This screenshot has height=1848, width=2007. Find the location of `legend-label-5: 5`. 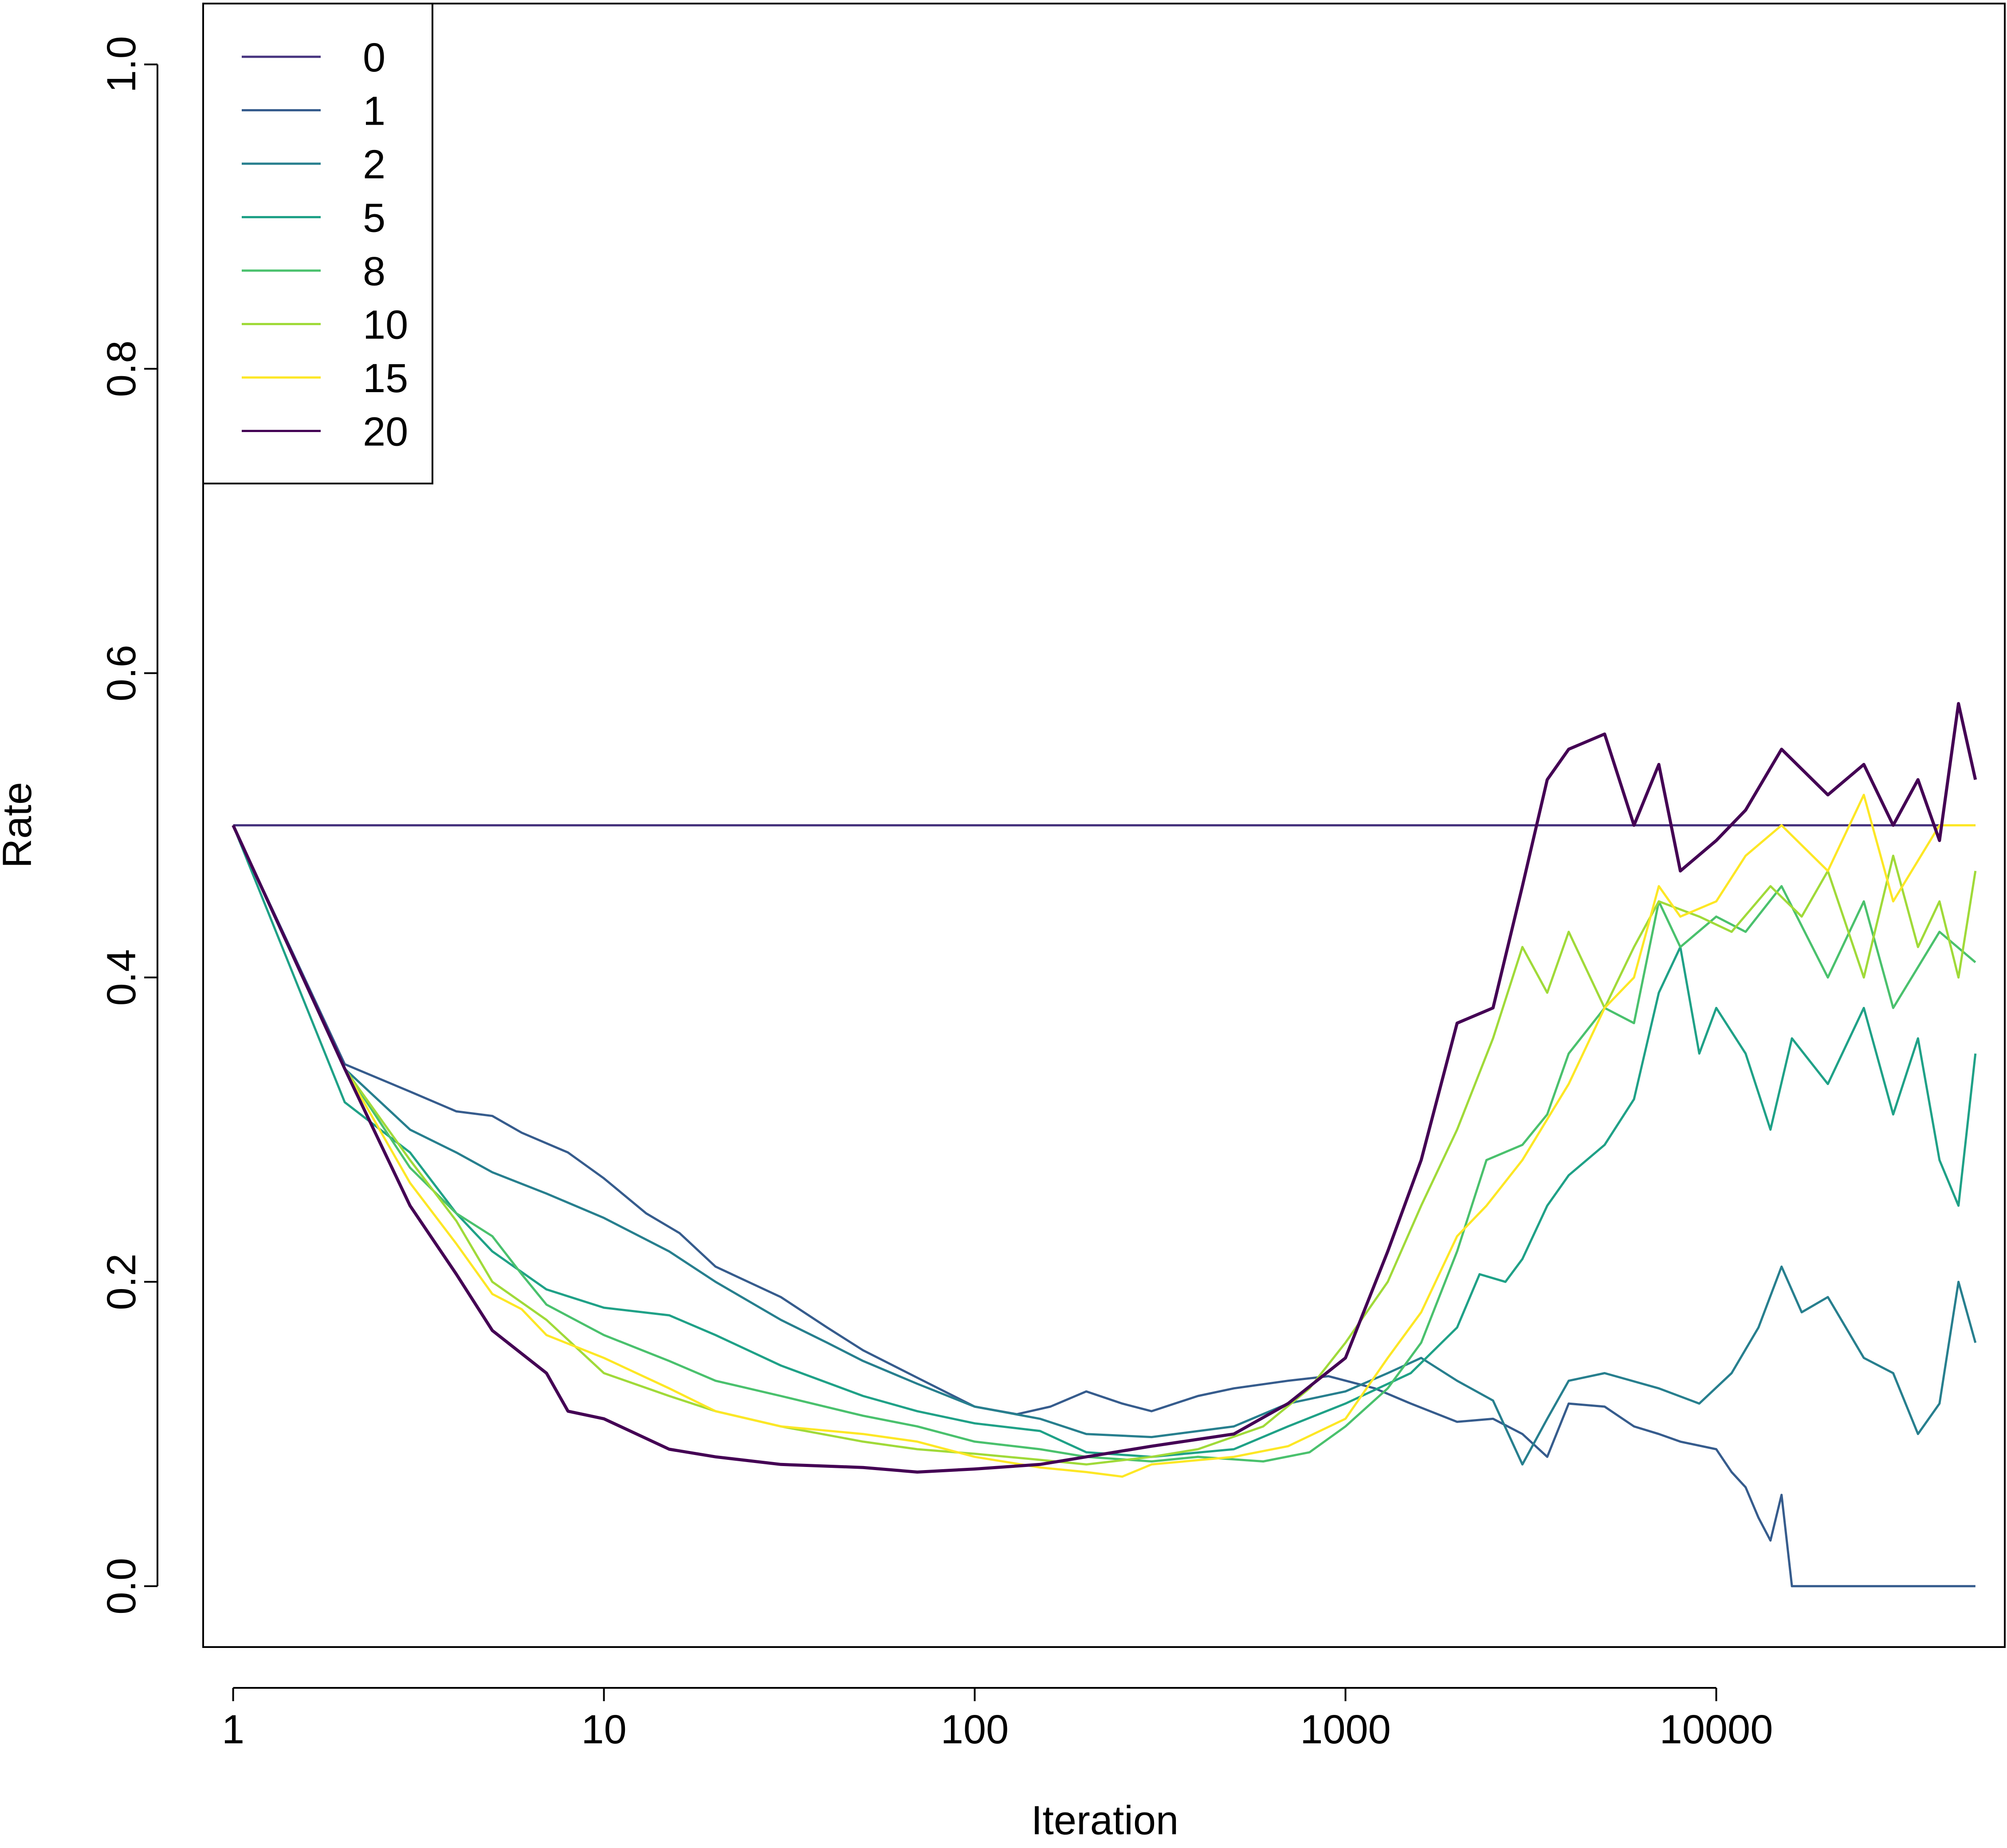

legend-label-5: 5 is located at coordinates (374, 218).